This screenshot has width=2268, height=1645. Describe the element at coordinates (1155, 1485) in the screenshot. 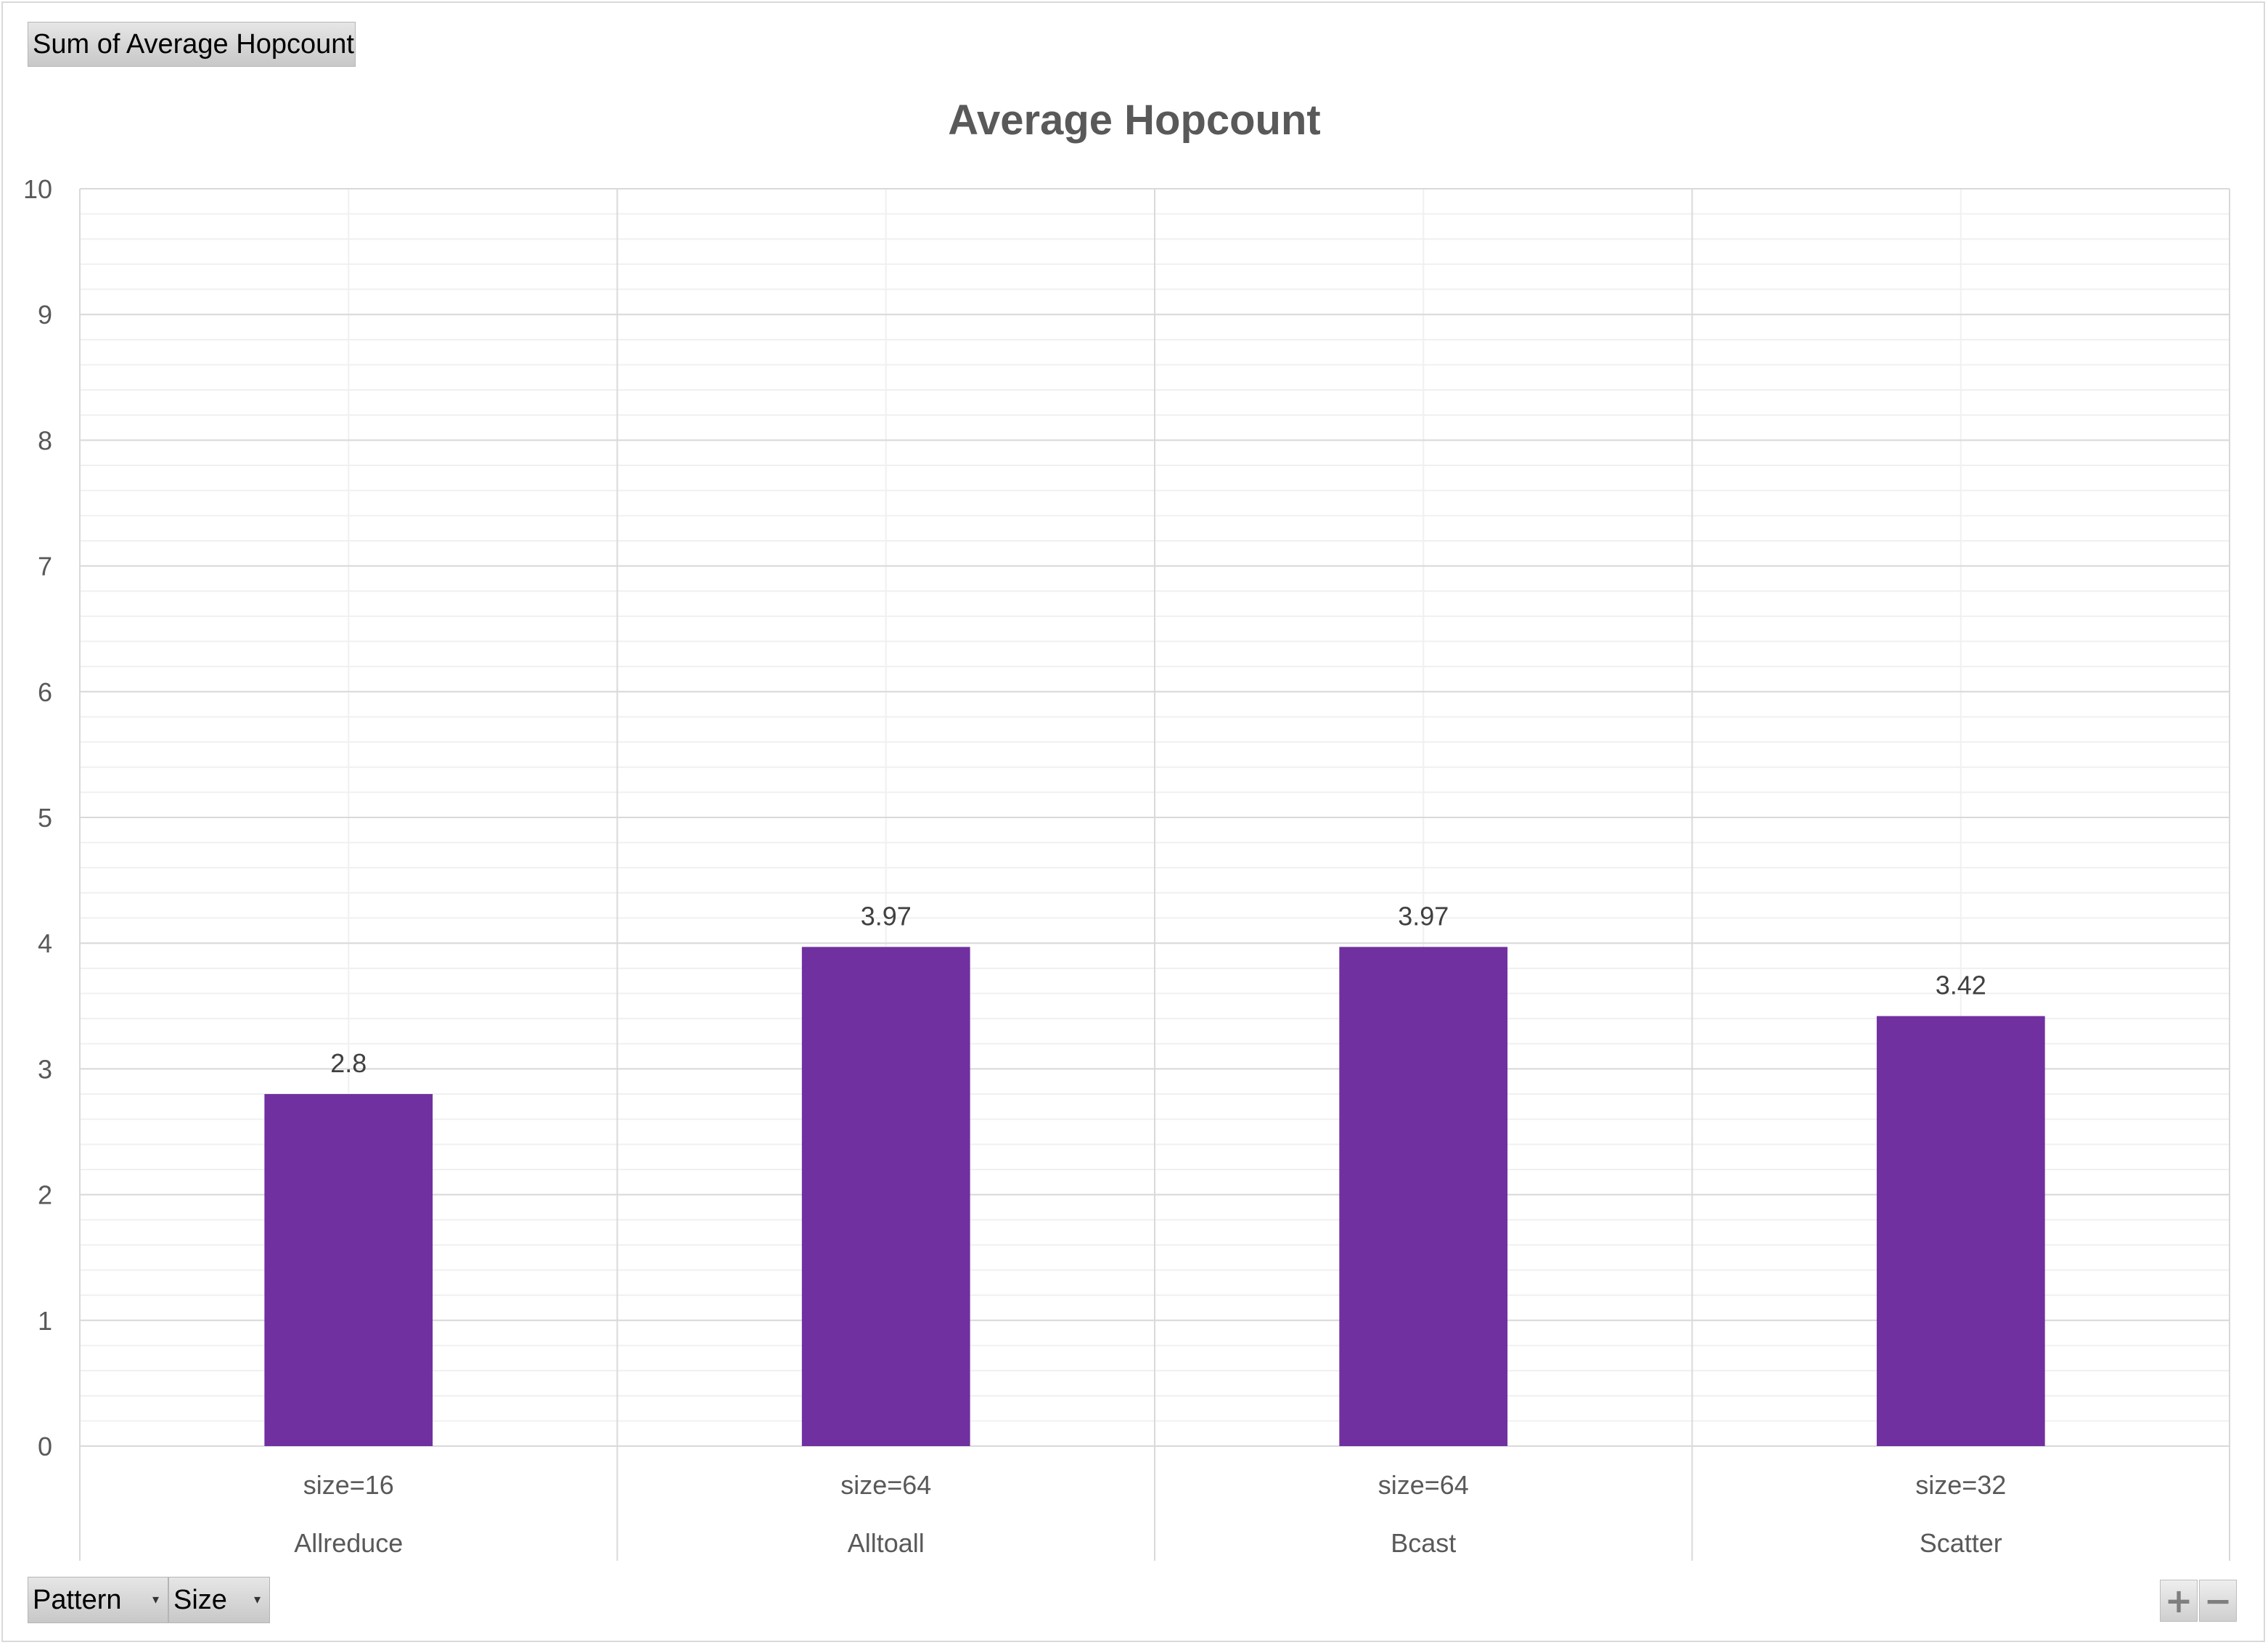

I see `category-labels: size=16 size=64 size=64 size=32` at that location.